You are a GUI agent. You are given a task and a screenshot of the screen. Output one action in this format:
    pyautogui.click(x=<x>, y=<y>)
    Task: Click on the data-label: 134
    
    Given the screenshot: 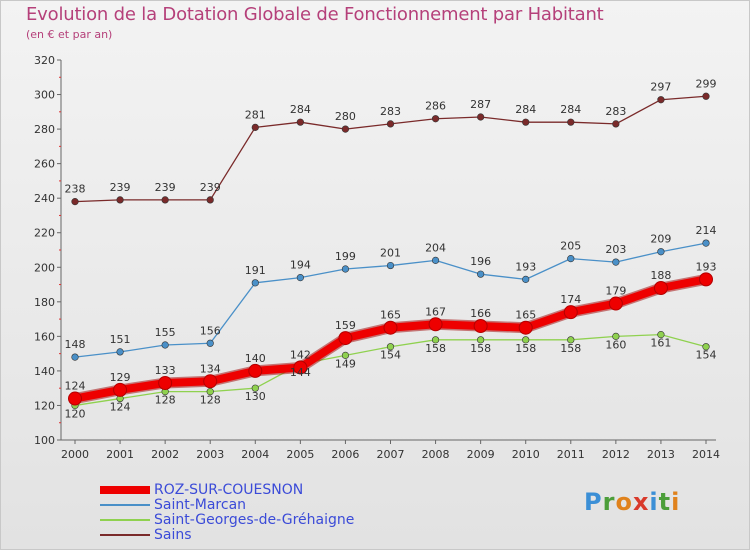 What is the action you would take?
    pyautogui.click(x=210, y=368)
    